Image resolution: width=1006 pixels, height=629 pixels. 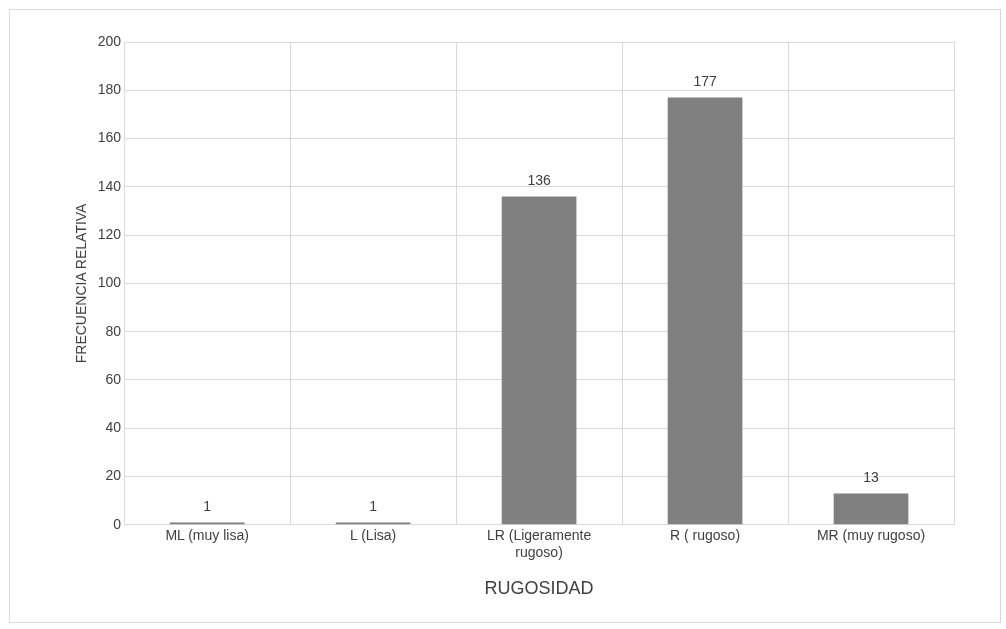 What do you see at coordinates (373, 535) in the screenshot?
I see `x-tick-label: L (Lisa)` at bounding box center [373, 535].